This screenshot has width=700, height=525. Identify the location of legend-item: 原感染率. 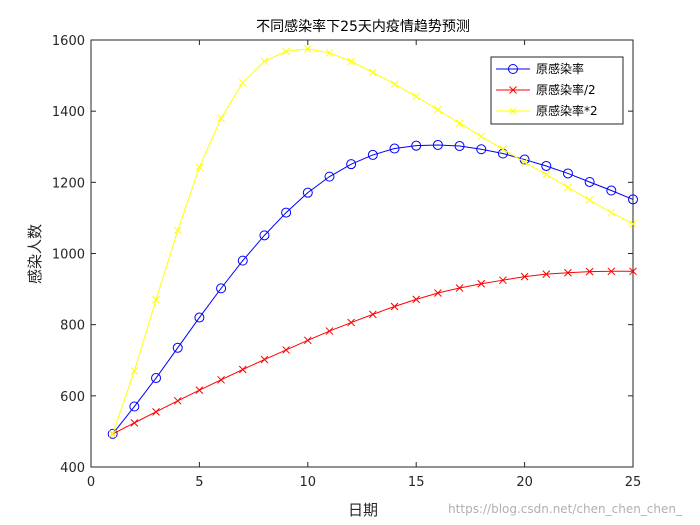
(540, 68).